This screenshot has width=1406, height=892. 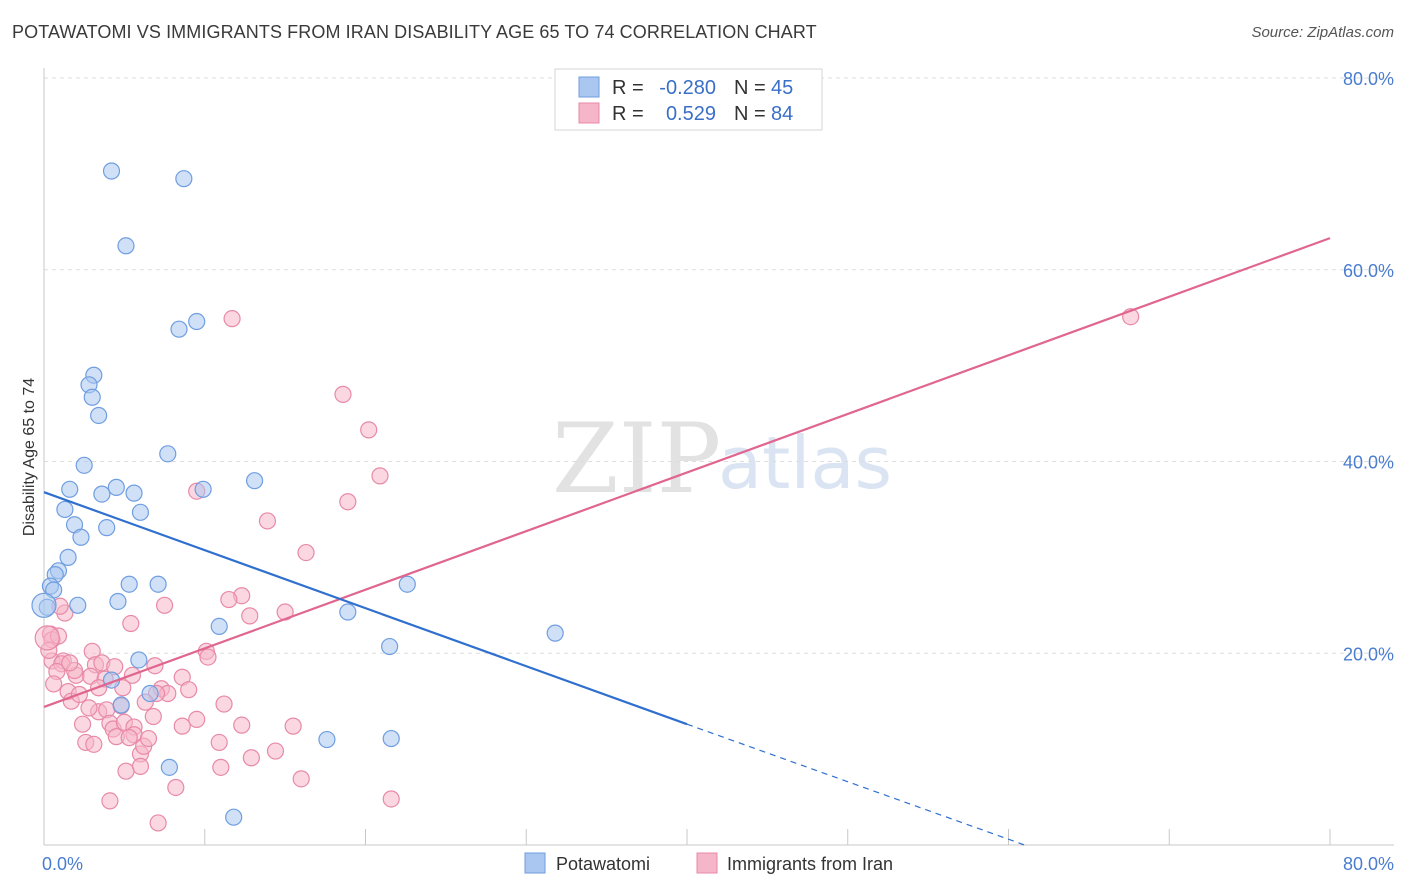 What do you see at coordinates (47, 638) in the screenshot?
I see `iran-point-large` at bounding box center [47, 638].